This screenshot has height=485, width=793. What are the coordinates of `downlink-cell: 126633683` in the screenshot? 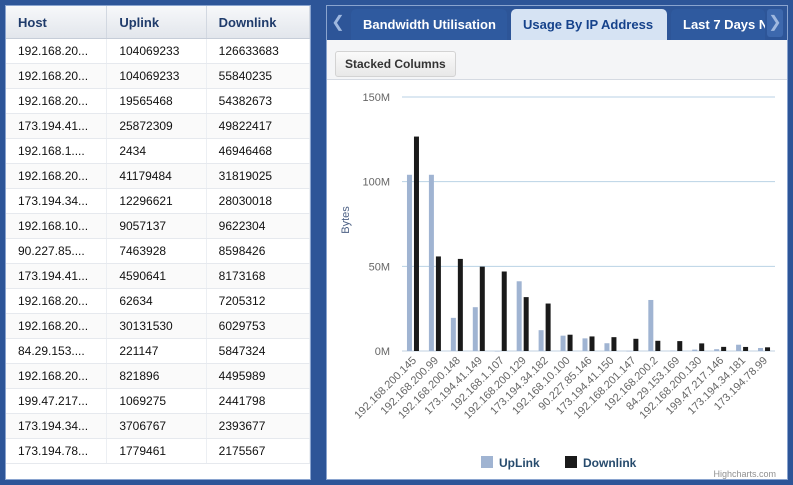 It's located at (258, 51).